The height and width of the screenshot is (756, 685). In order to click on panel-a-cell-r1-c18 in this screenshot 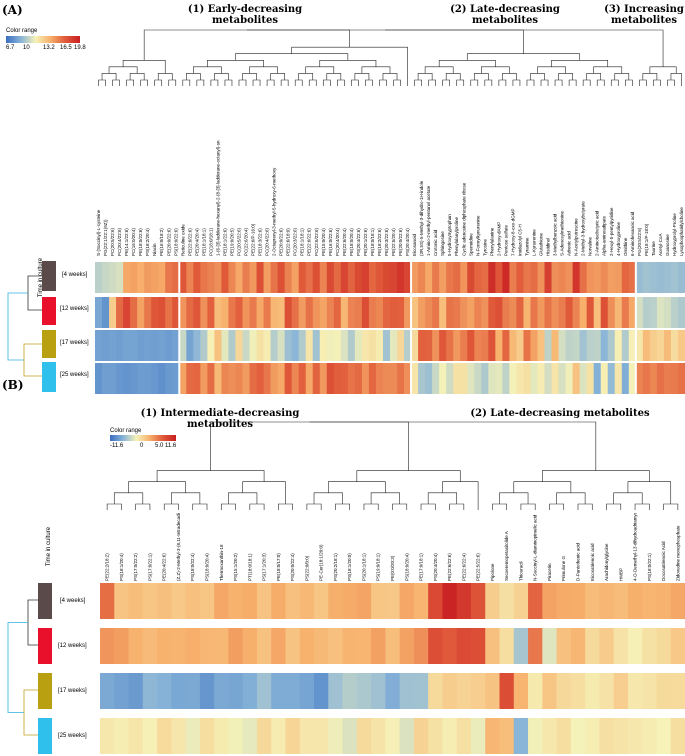, I will do `click(225, 312)`.